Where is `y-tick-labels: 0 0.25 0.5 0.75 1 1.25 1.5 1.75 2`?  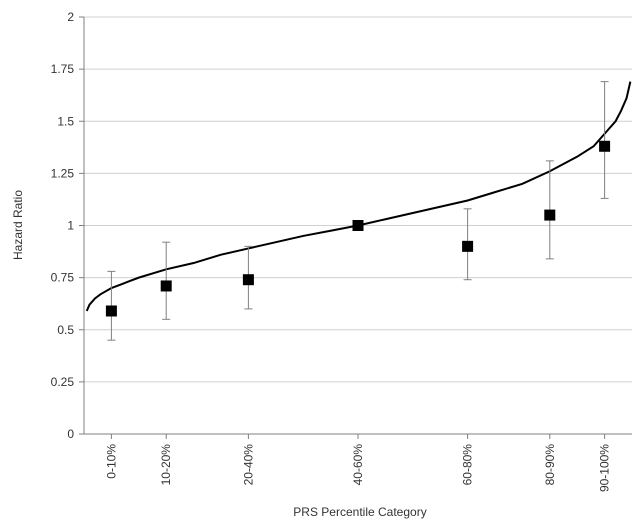 y-tick-labels: 0 0.25 0.5 0.75 1 1.25 1.5 1.75 2 is located at coordinates (67, 225).